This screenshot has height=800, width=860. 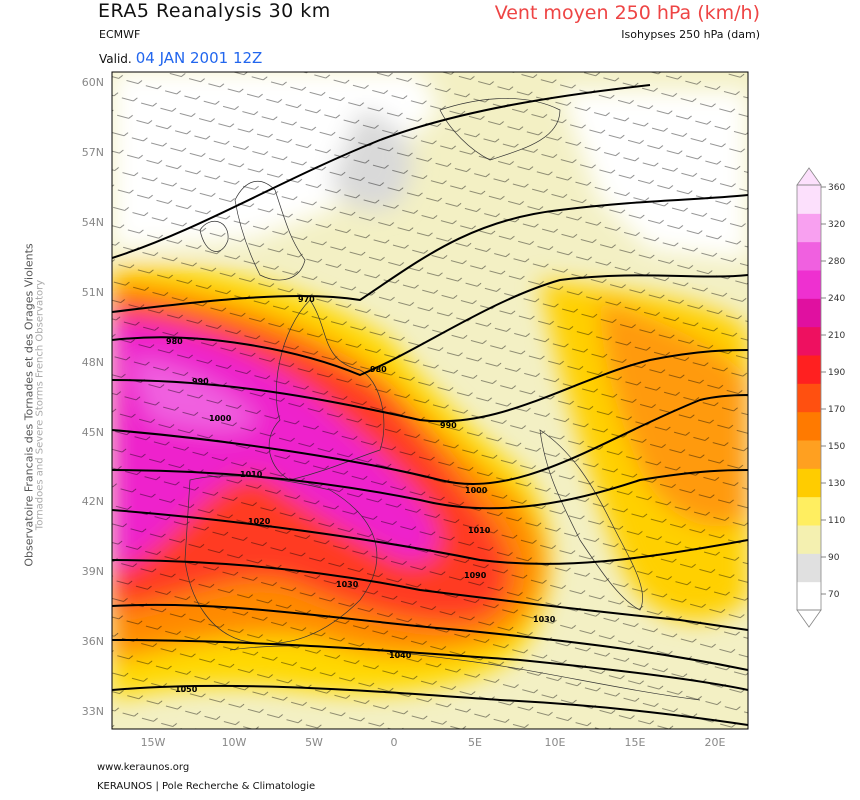 What do you see at coordinates (836, 484) in the screenshot?
I see `colorbar-tick-label: 130` at bounding box center [836, 484].